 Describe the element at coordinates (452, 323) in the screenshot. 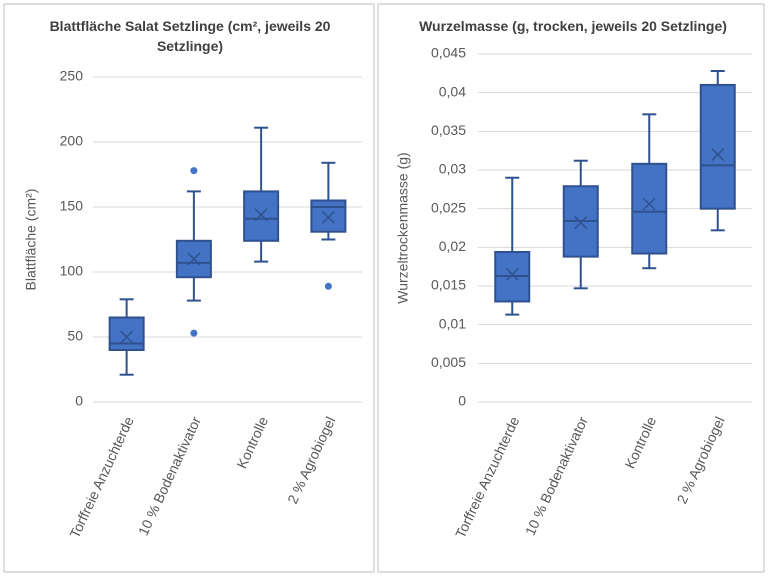

I see `y-tick-label: 0,01` at that location.